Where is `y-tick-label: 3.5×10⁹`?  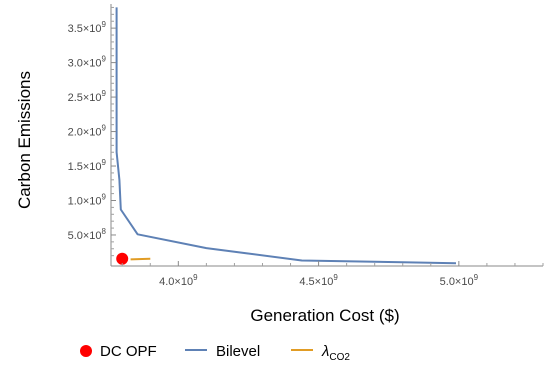 y-tick-label: 3.5×10⁹ is located at coordinates (87, 27).